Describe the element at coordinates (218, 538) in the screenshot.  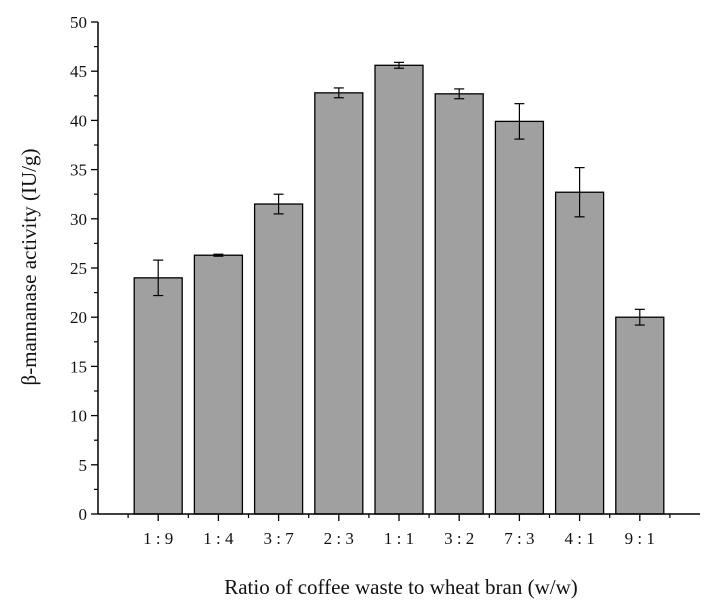
I see `x-tick-label: 1 : 4` at that location.